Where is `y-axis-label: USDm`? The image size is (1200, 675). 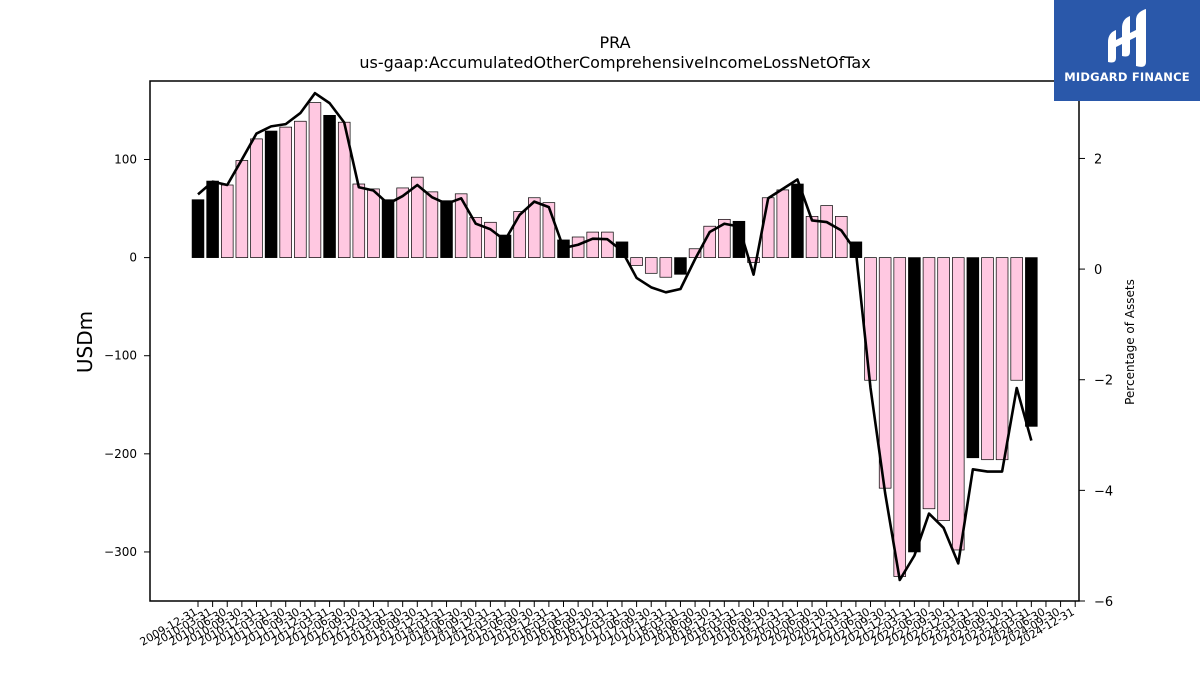
y-axis-label: USDm is located at coordinates (85, 342).